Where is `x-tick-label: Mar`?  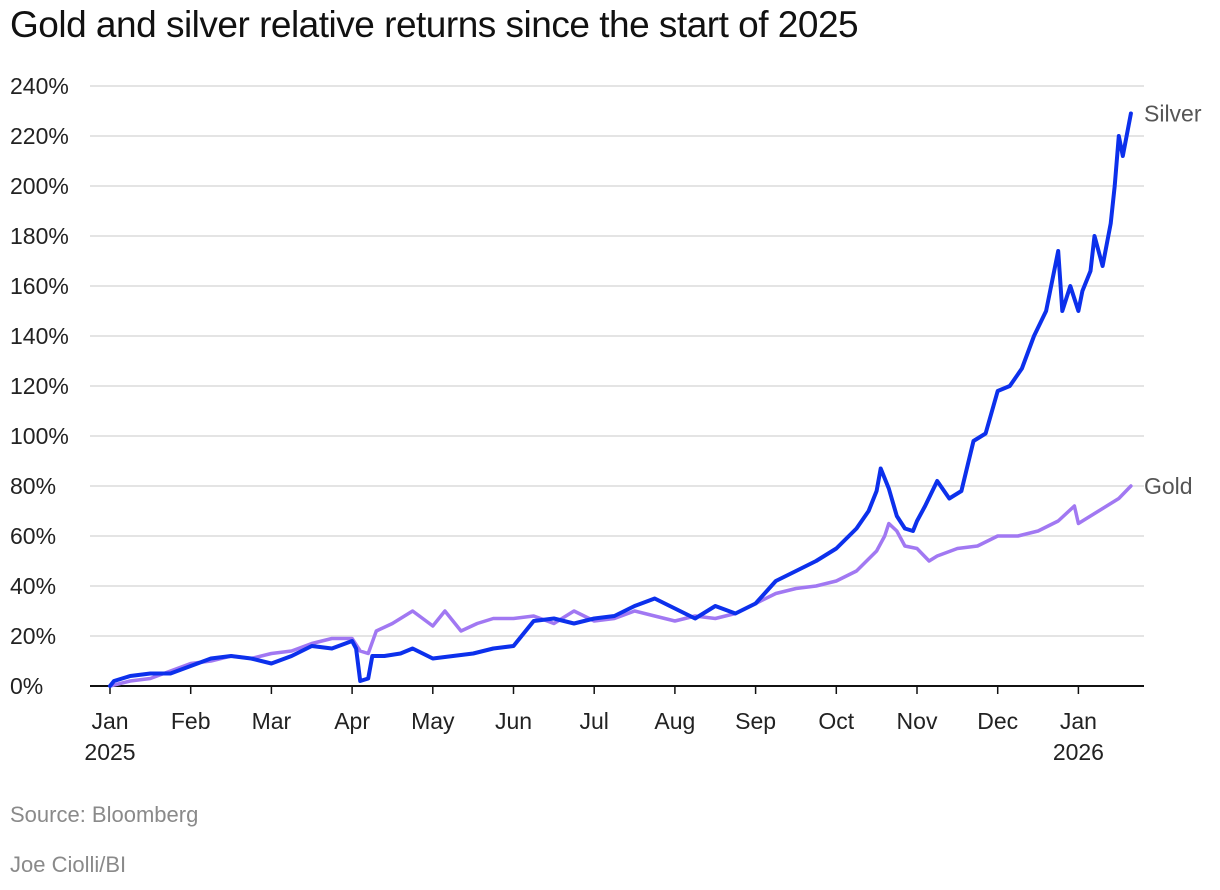 x-tick-label: Mar is located at coordinates (272, 721).